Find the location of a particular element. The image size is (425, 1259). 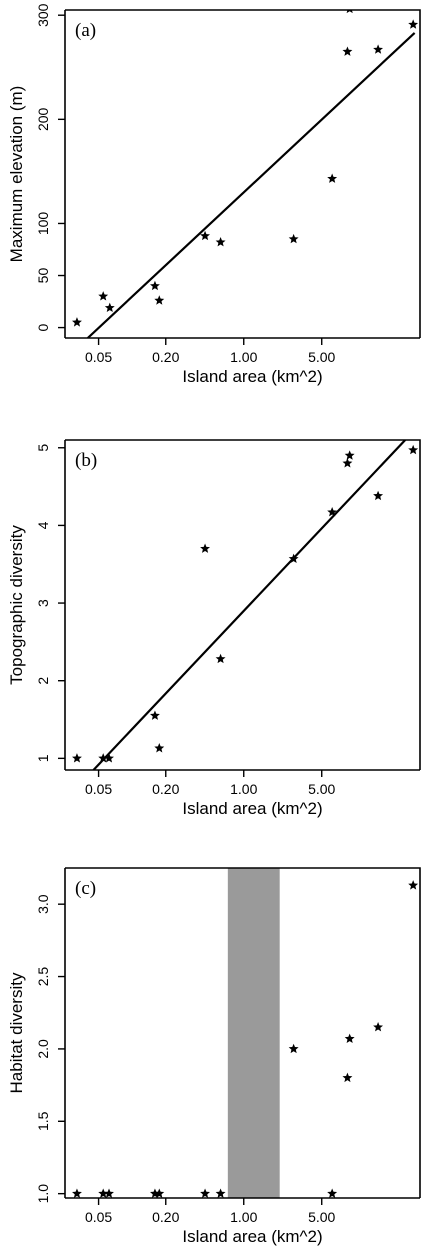

y-tick-label: 2 is located at coordinates (43, 681).